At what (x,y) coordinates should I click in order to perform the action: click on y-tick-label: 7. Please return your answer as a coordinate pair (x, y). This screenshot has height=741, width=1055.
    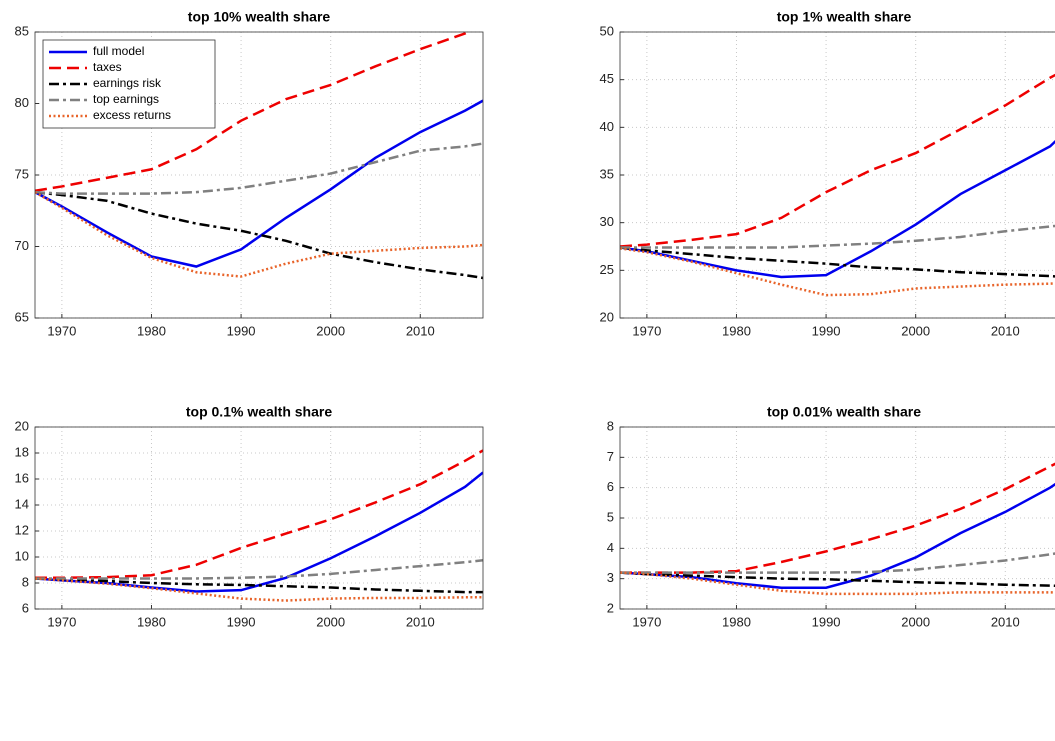
    Looking at the image, I should click on (610, 456).